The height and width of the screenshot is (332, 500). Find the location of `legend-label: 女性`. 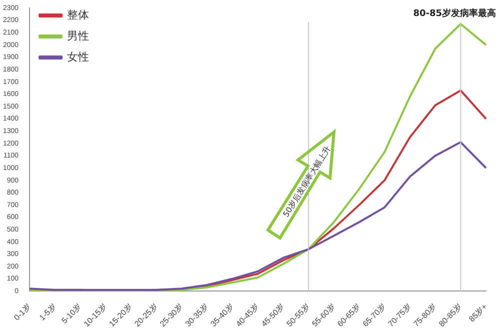

legend-label: 女性 is located at coordinates (78, 57).